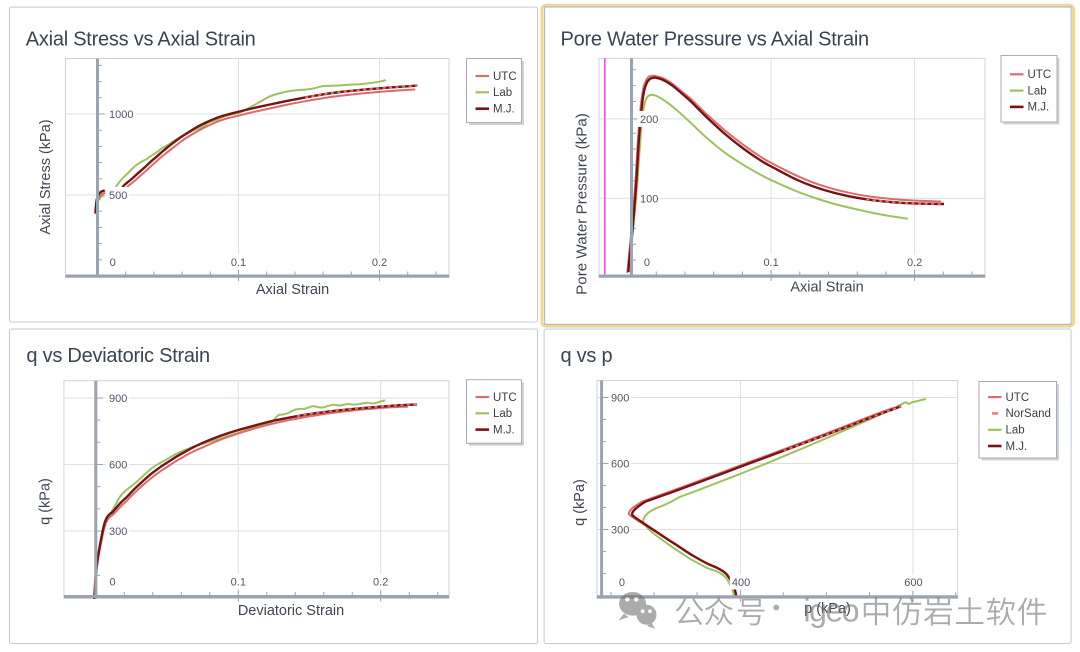 Image resolution: width=1080 pixels, height=652 pixels. I want to click on svg-text: Axial Stress (kPa), so click(46, 176).